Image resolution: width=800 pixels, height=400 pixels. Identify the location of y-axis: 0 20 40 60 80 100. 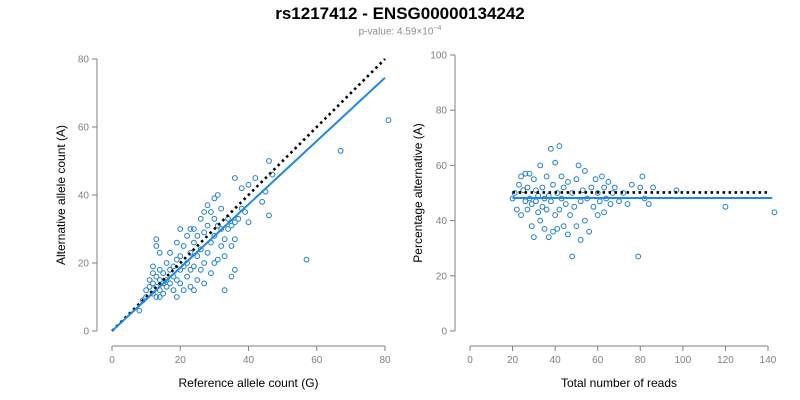
(443, 194).